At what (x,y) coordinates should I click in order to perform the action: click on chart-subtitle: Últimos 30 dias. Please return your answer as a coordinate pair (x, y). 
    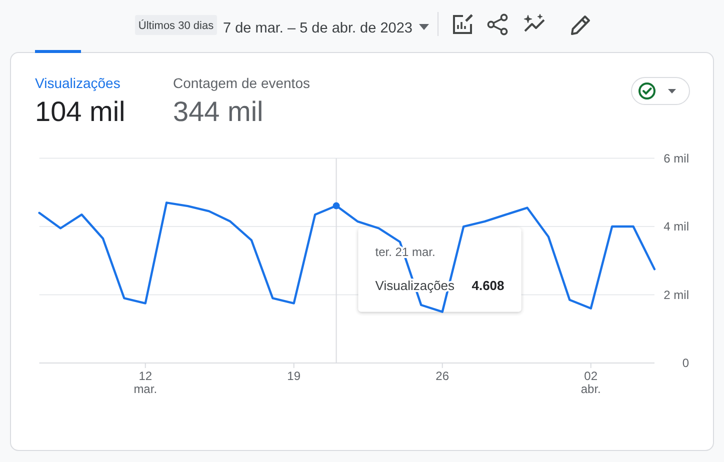
    Looking at the image, I should click on (176, 25).